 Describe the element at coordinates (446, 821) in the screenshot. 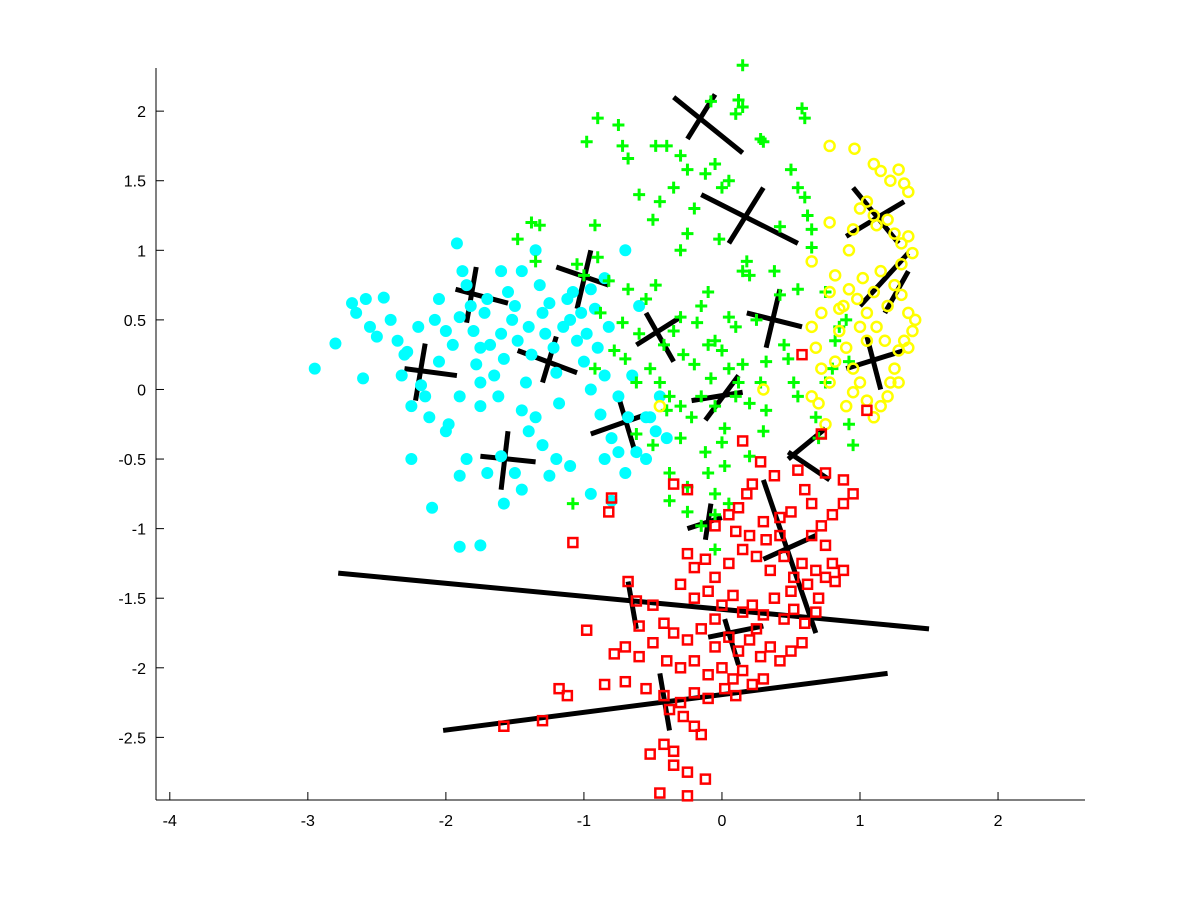

I see `x-tick-label: -2` at that location.